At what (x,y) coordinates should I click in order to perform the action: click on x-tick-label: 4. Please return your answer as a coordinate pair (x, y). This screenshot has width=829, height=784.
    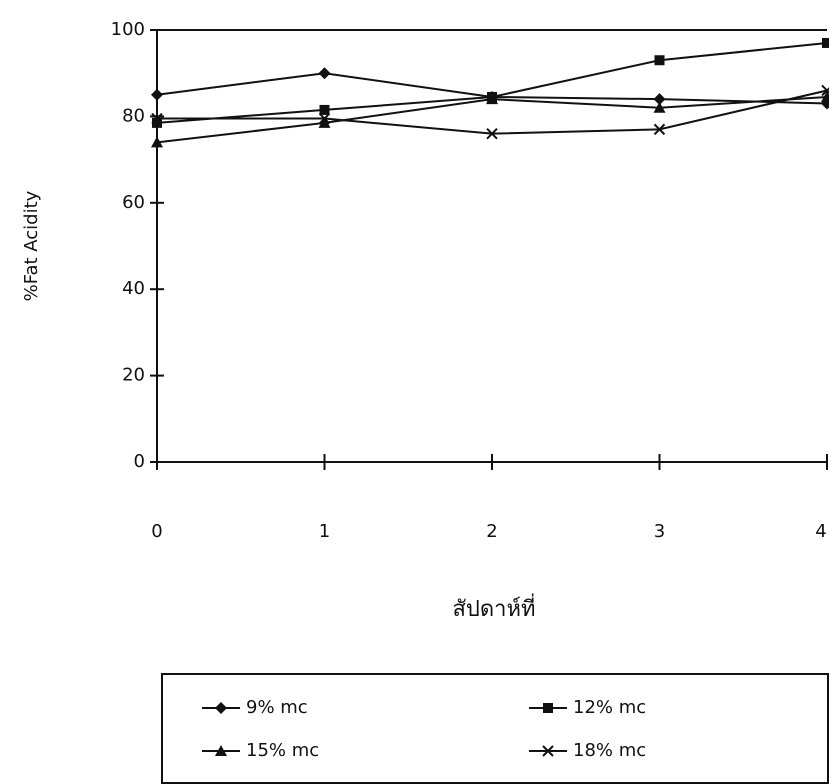
    Looking at the image, I should click on (820, 531).